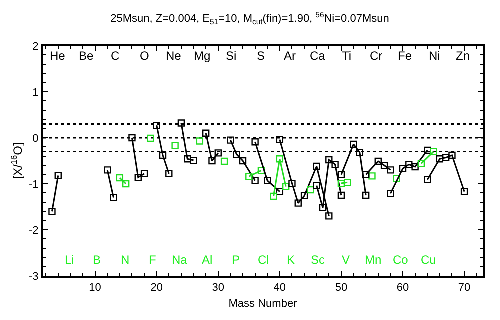 The width and height of the screenshot is (500, 320). What do you see at coordinates (403, 288) in the screenshot?
I see `x-tick-label: 60` at bounding box center [403, 288].